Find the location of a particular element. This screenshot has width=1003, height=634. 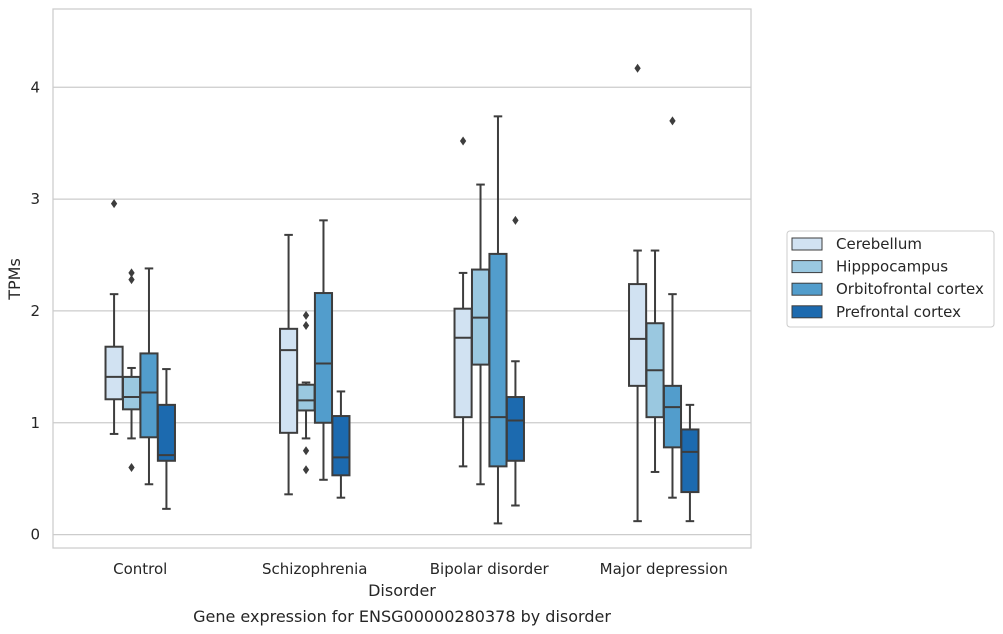

y-tick-label: 0 is located at coordinates (35, 535).